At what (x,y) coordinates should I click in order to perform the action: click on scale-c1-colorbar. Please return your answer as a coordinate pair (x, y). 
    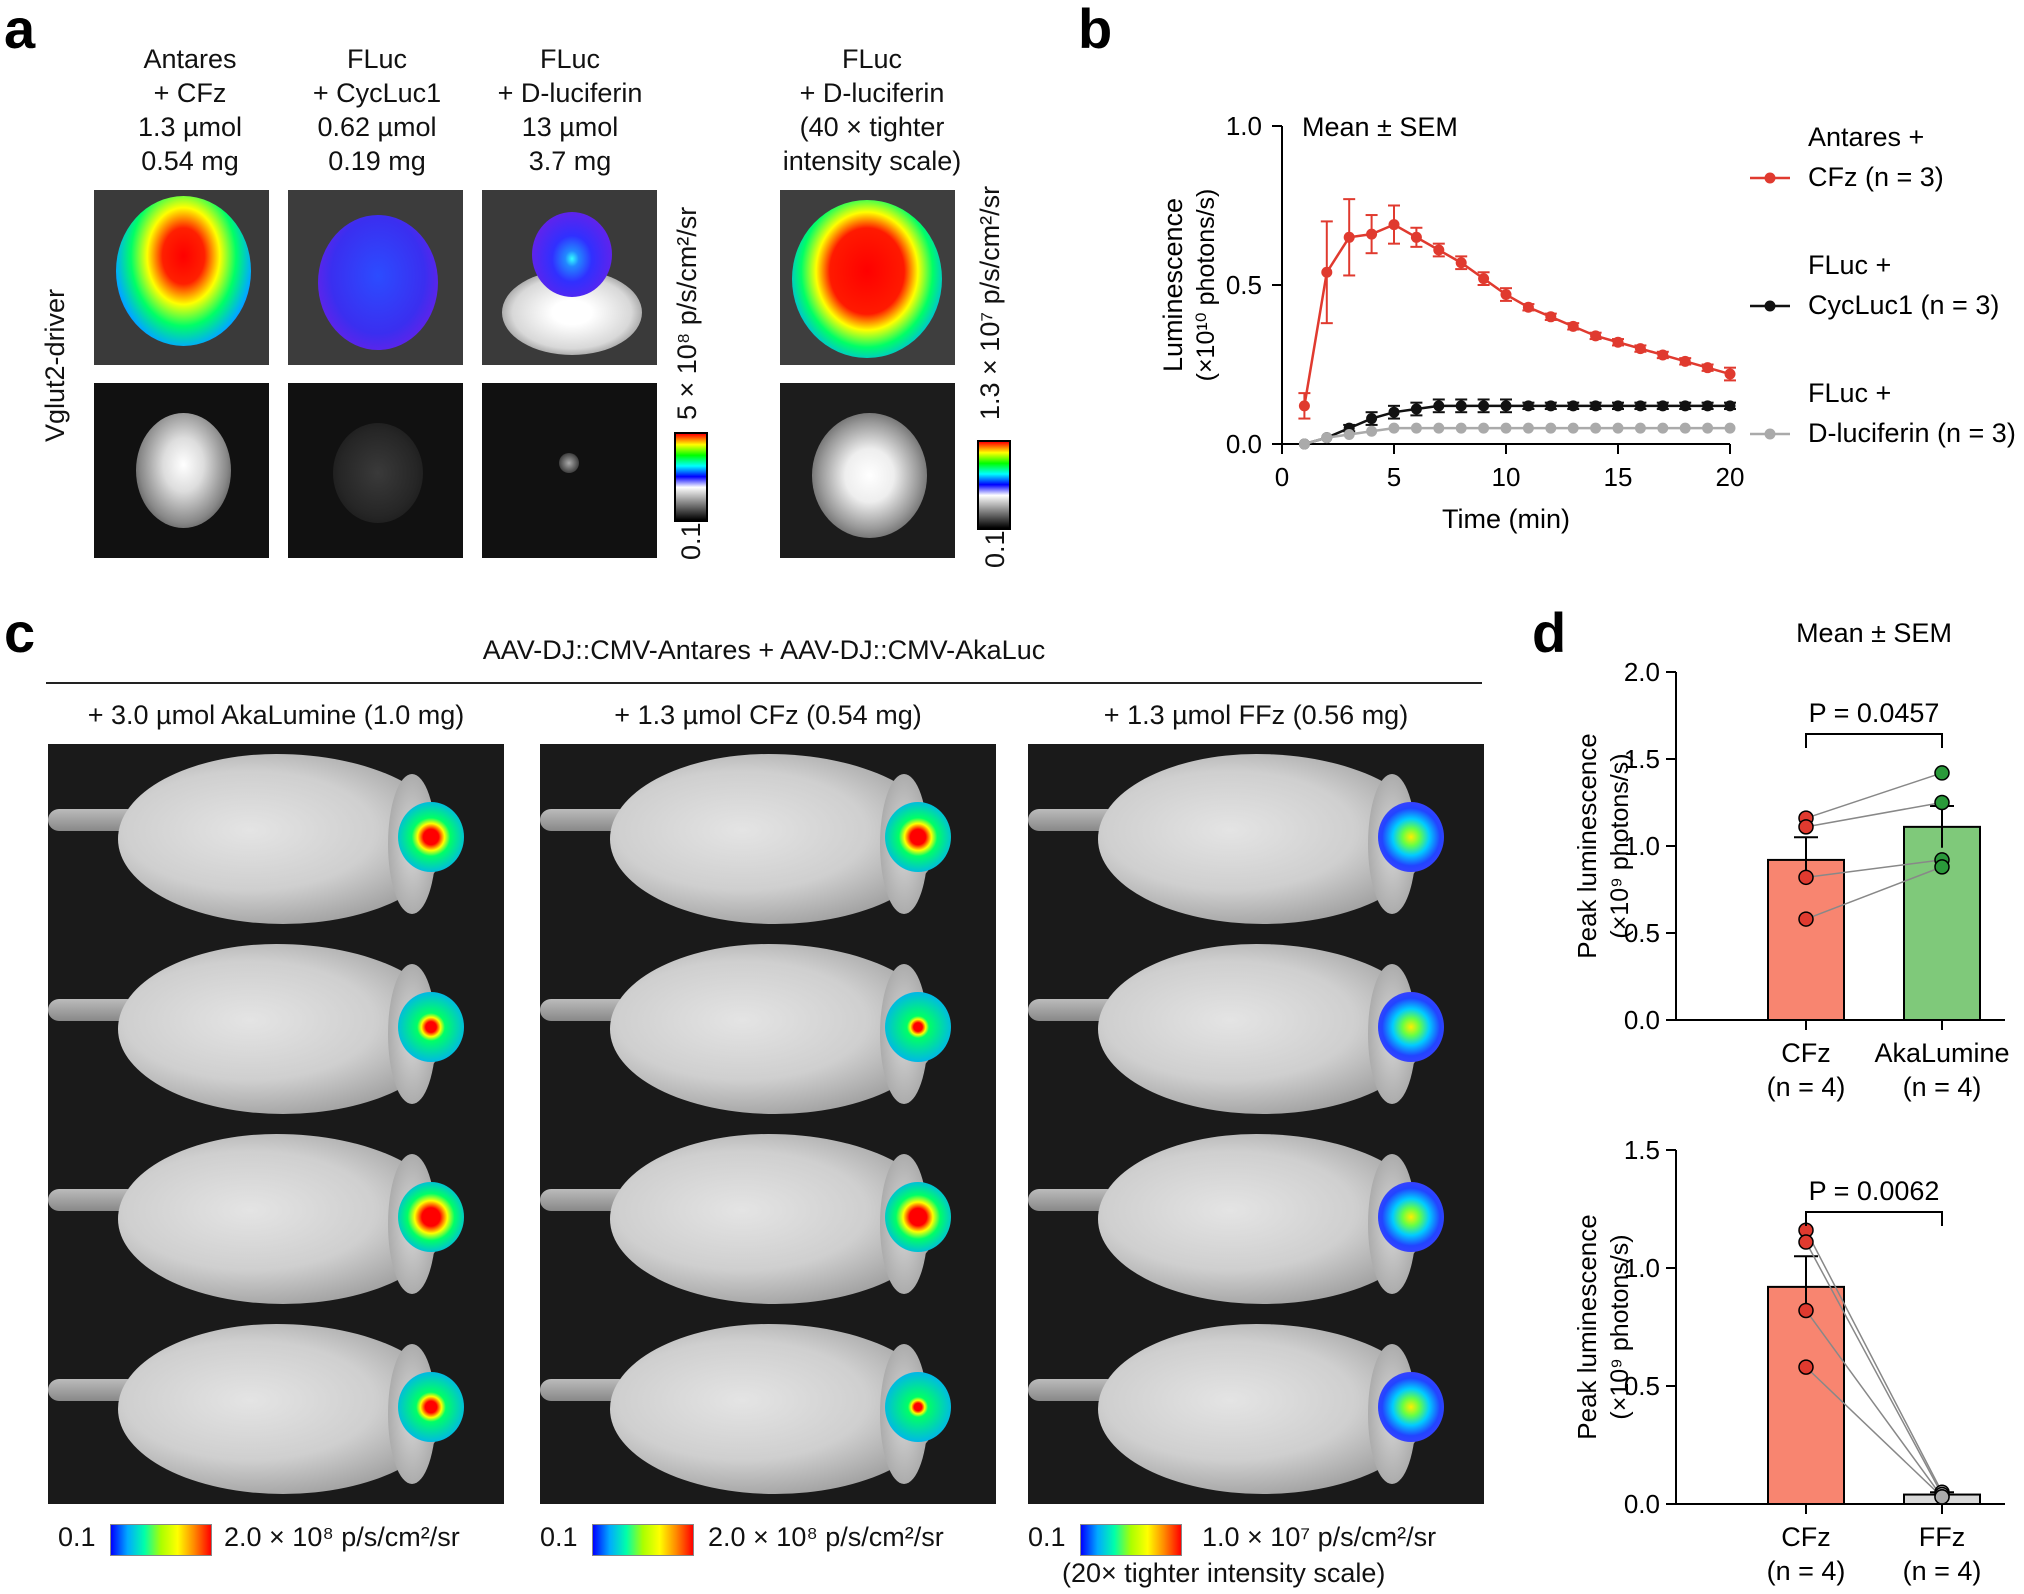
    Looking at the image, I should click on (161, 1540).